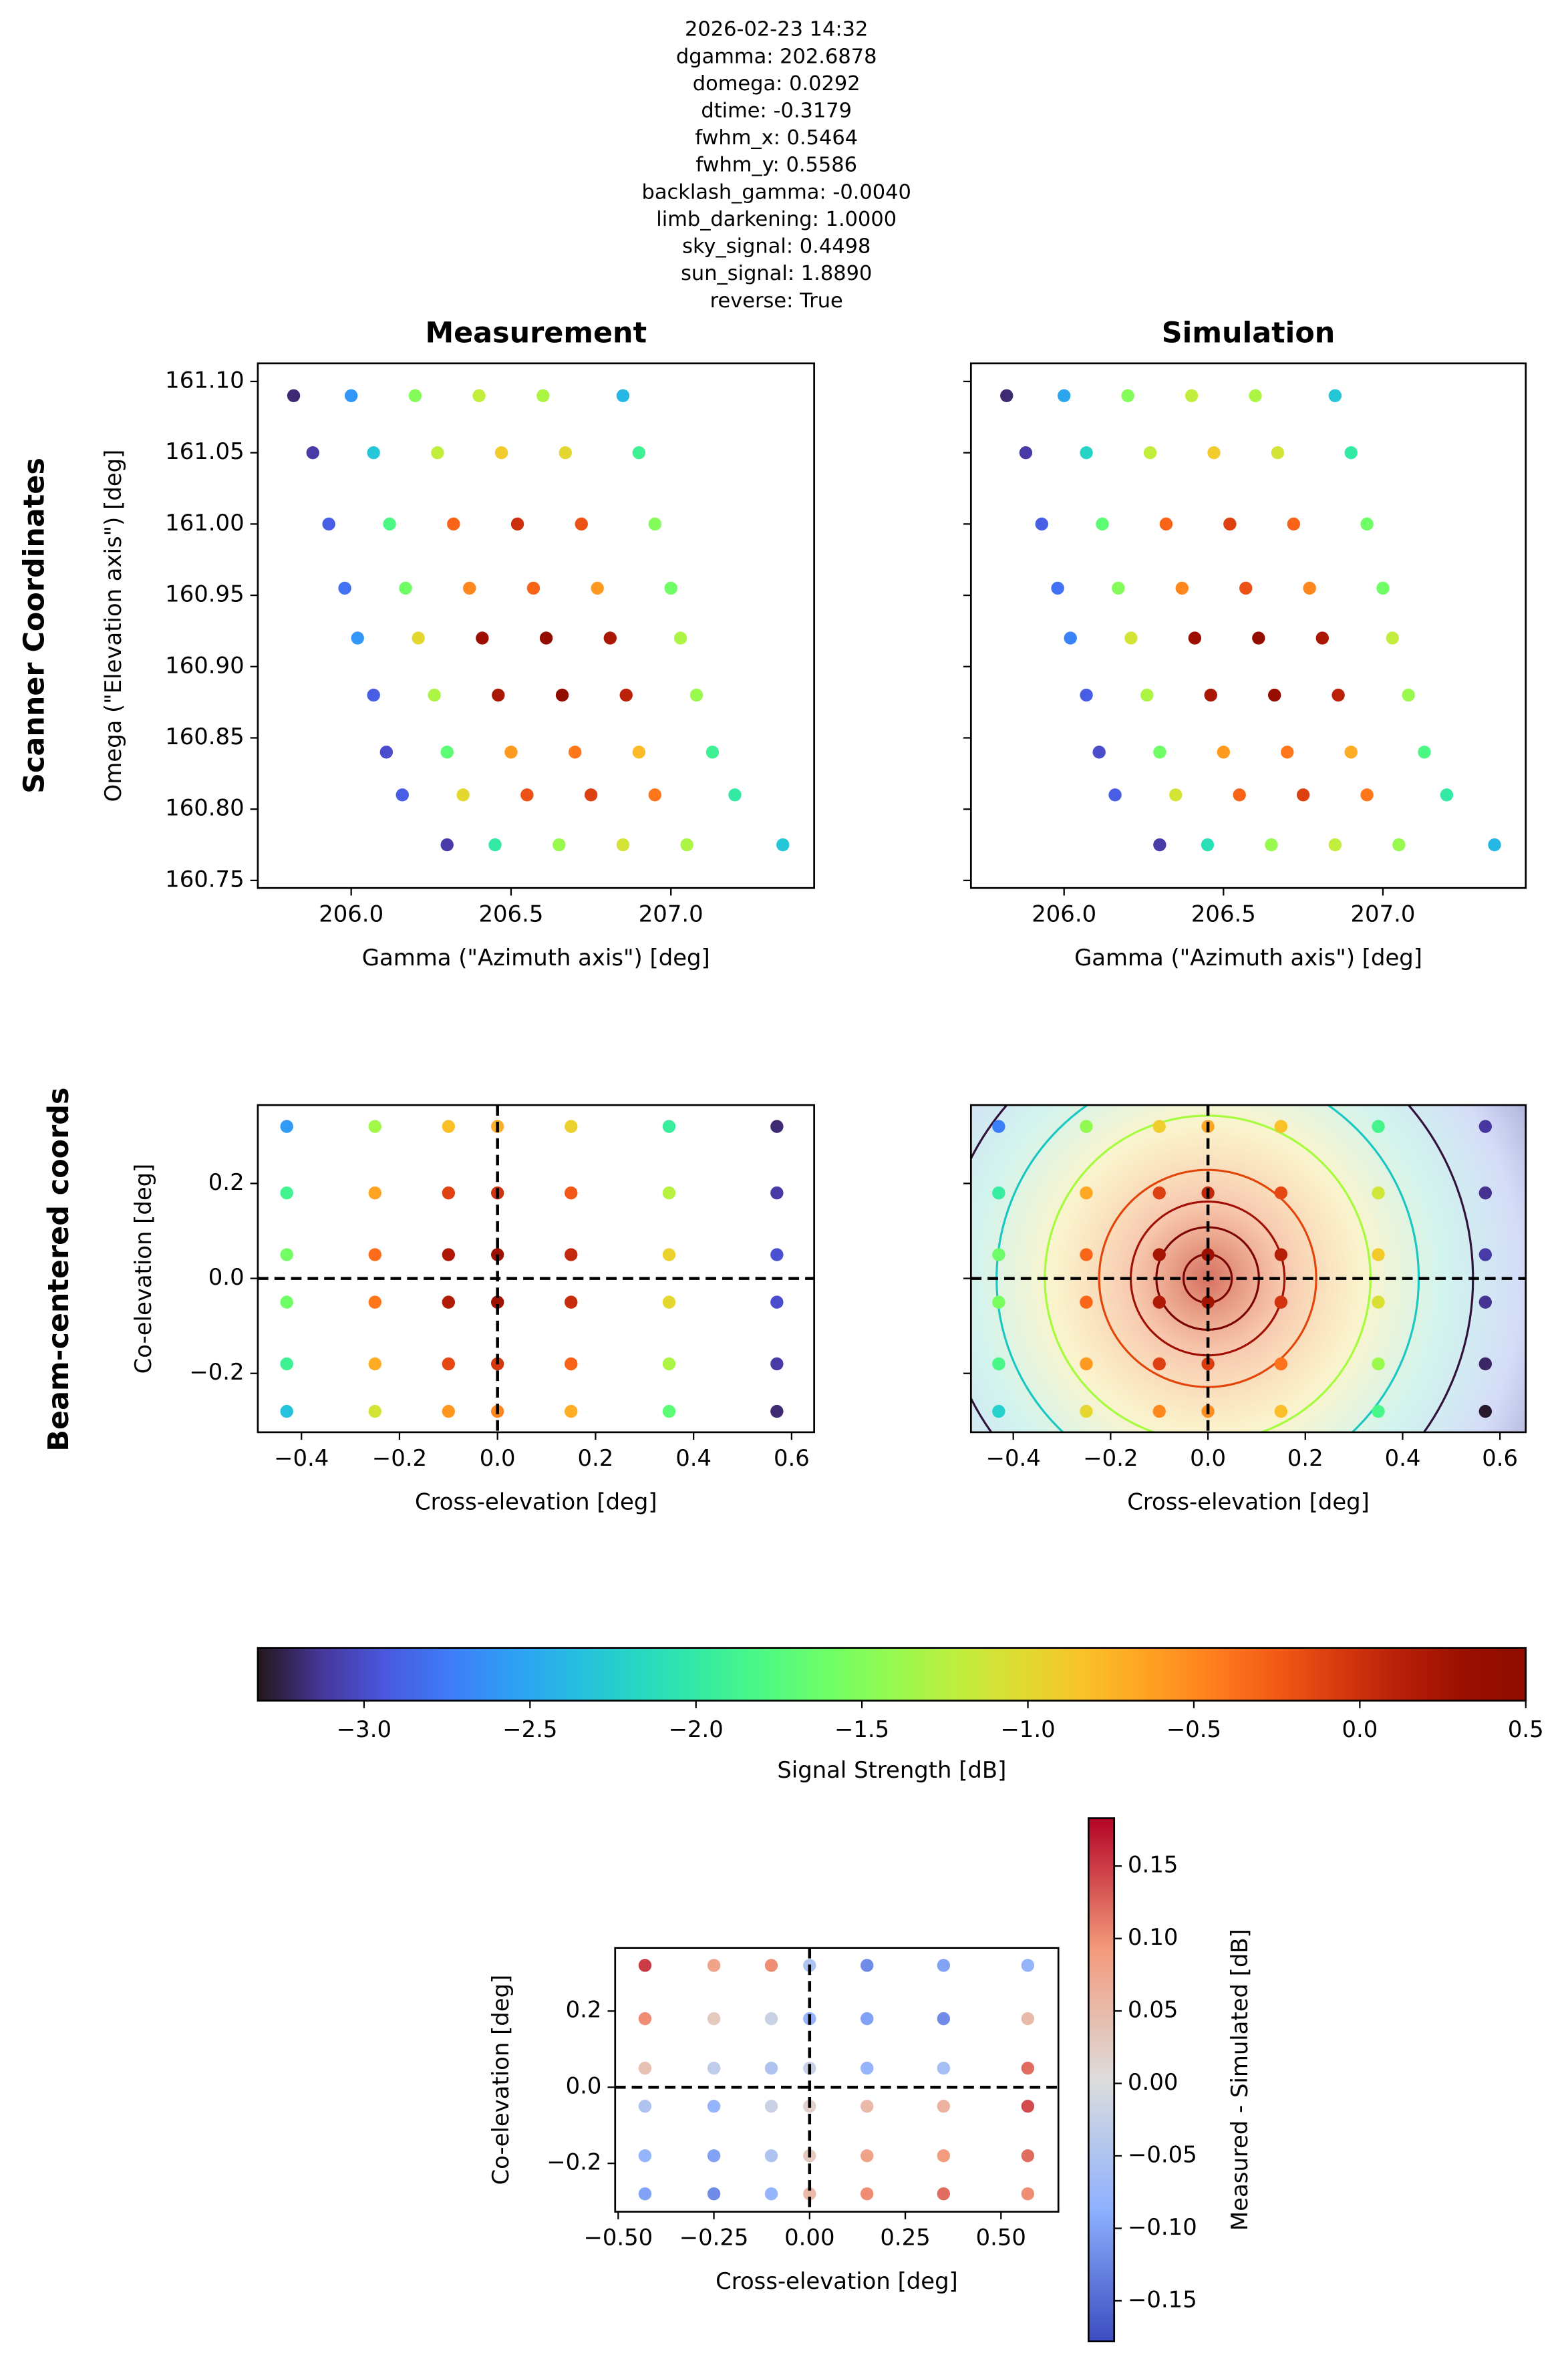 The height and width of the screenshot is (2367, 1568). What do you see at coordinates (693, 1458) in the screenshot?
I see `x-tick-label: 0.4` at bounding box center [693, 1458].